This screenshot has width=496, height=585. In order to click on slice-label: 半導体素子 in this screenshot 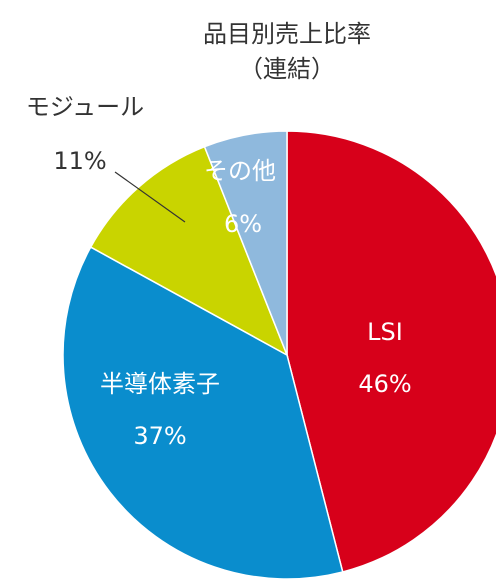, I will do `click(160, 384)`.